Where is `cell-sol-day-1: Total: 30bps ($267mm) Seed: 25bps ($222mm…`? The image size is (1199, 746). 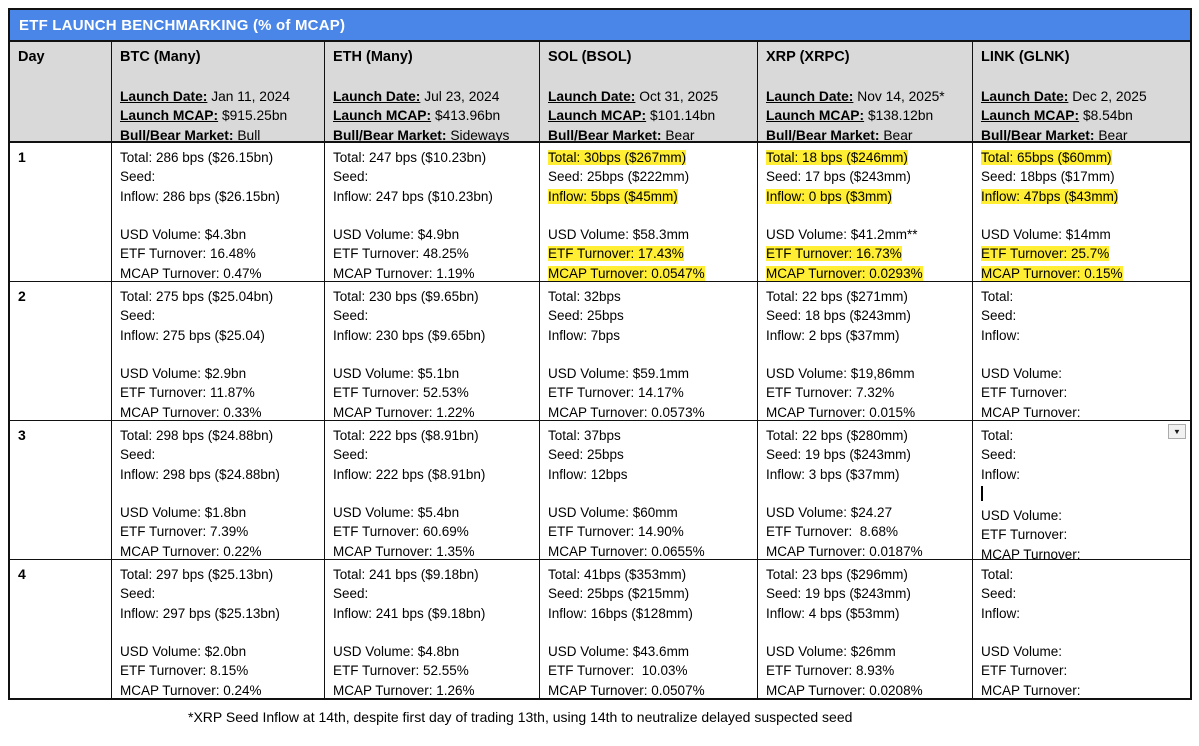
cell-sol-day-1: Total: 30bps ($267mm) Seed: 25bps ($222mm… is located at coordinates (649, 212).